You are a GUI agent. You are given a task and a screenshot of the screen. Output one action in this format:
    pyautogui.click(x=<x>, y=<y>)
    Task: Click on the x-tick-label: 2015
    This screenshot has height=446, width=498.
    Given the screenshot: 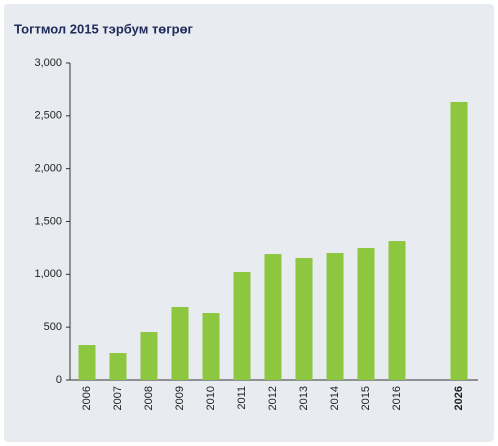 What is the action you would take?
    pyautogui.click(x=366, y=398)
    